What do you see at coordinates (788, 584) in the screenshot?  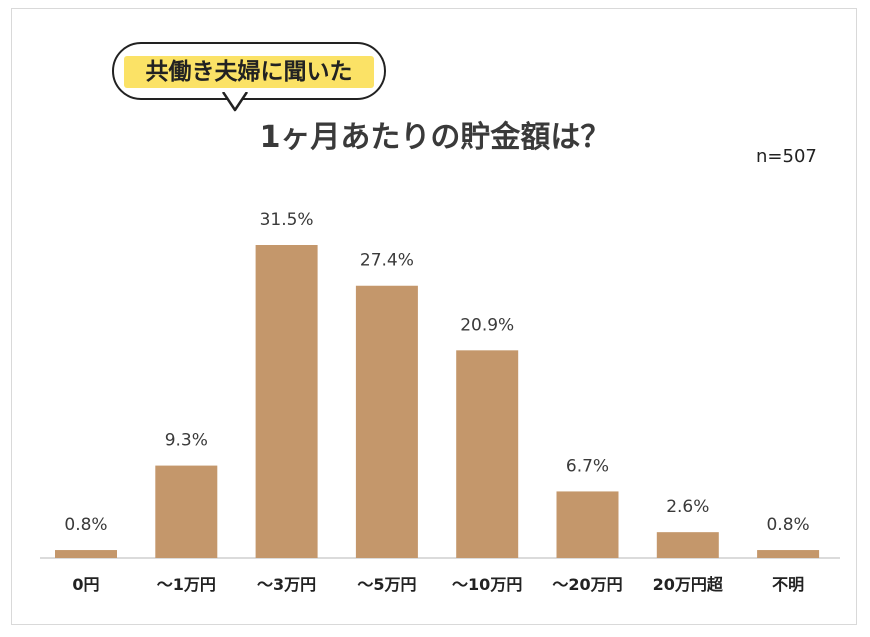 I see `category-label-7: 不明` at bounding box center [788, 584].